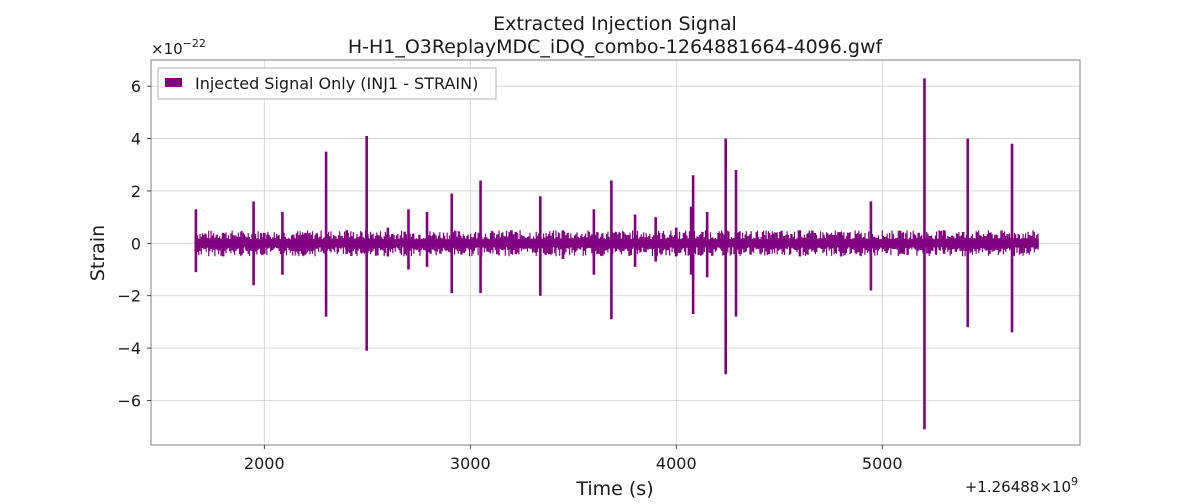  What do you see at coordinates (470, 463) in the screenshot?
I see `x-tick-label: 3000` at bounding box center [470, 463].